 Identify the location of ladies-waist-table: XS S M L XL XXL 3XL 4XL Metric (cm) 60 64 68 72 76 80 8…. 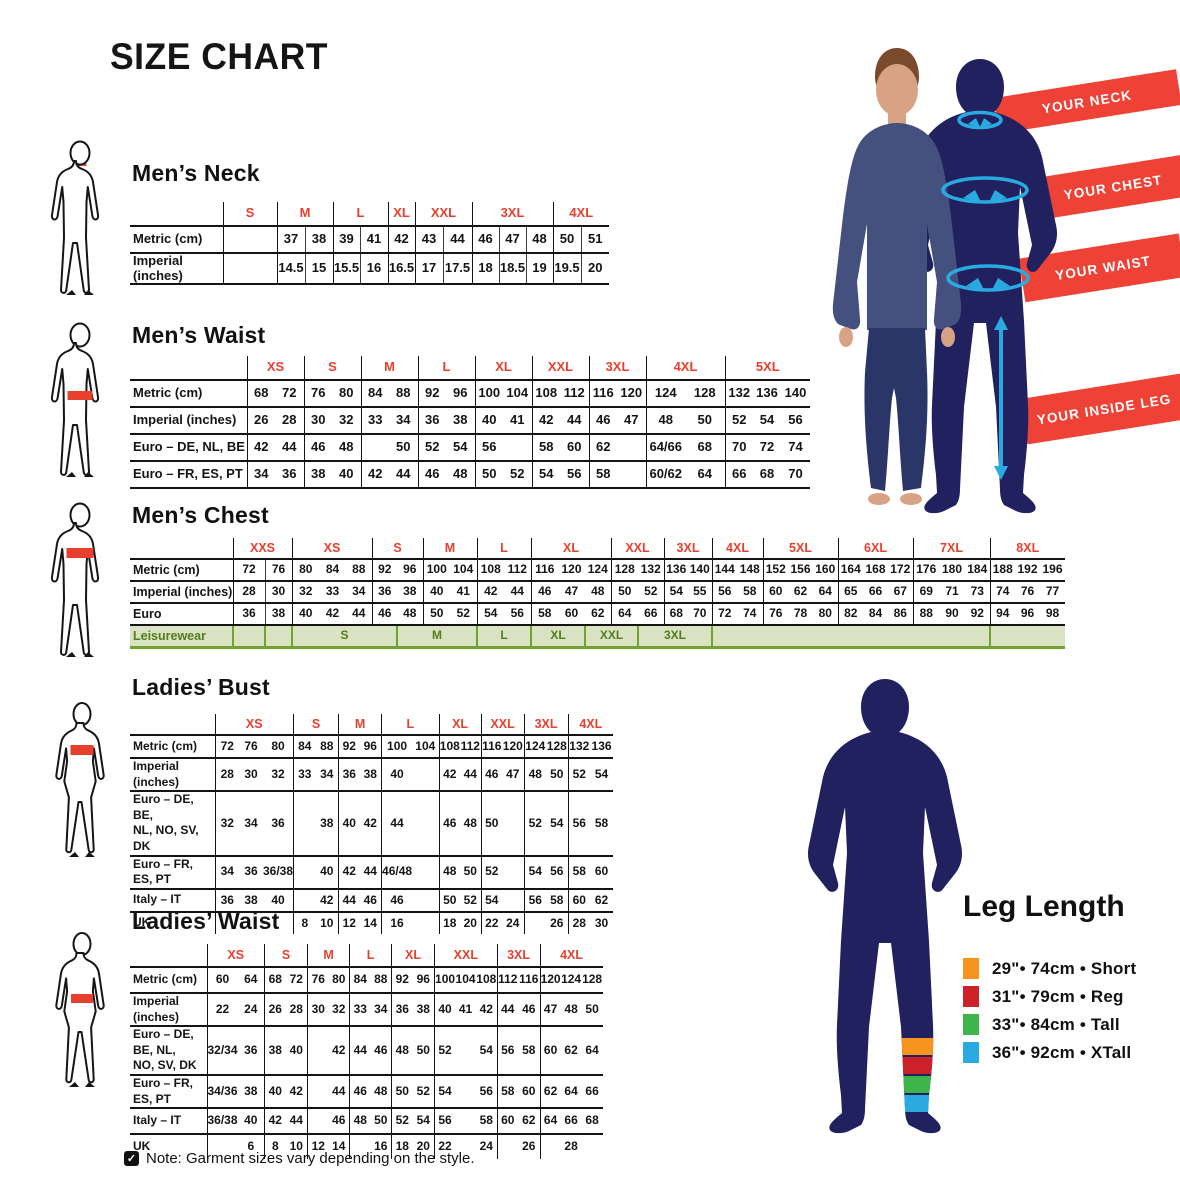
(366, 1052).